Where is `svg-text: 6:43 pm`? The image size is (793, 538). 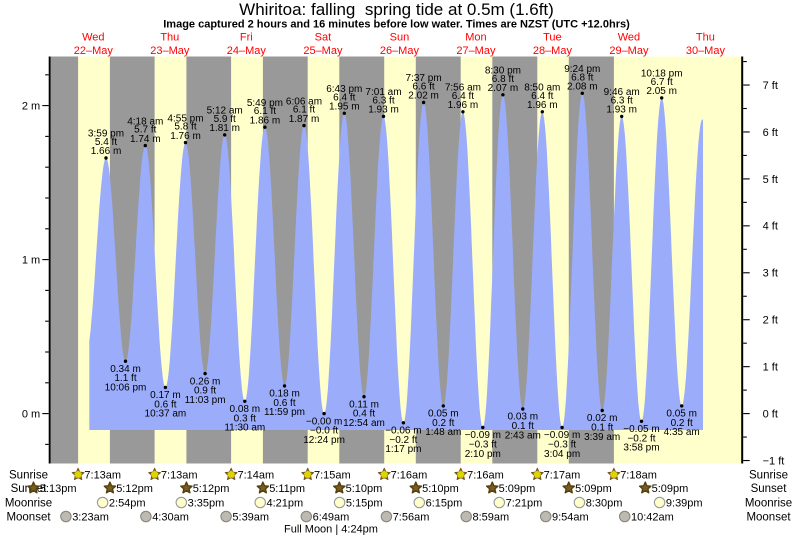 svg-text: 6:43 pm is located at coordinates (344, 89).